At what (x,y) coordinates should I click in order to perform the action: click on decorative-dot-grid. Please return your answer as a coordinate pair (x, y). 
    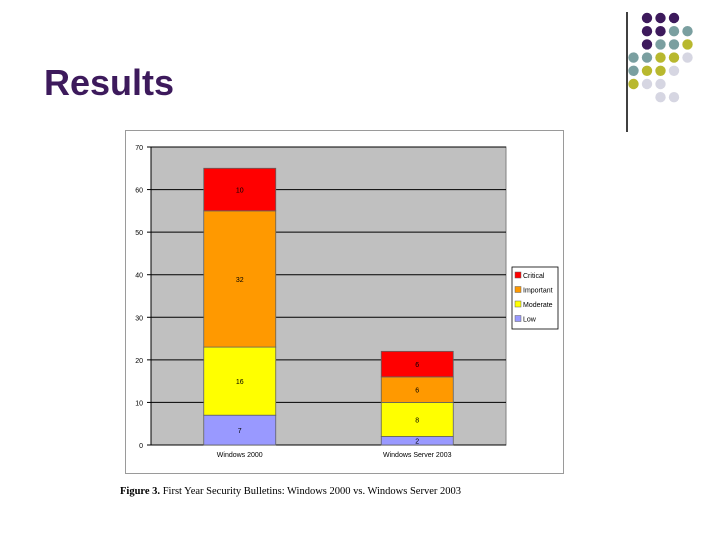
    Looking at the image, I should click on (660, 57).